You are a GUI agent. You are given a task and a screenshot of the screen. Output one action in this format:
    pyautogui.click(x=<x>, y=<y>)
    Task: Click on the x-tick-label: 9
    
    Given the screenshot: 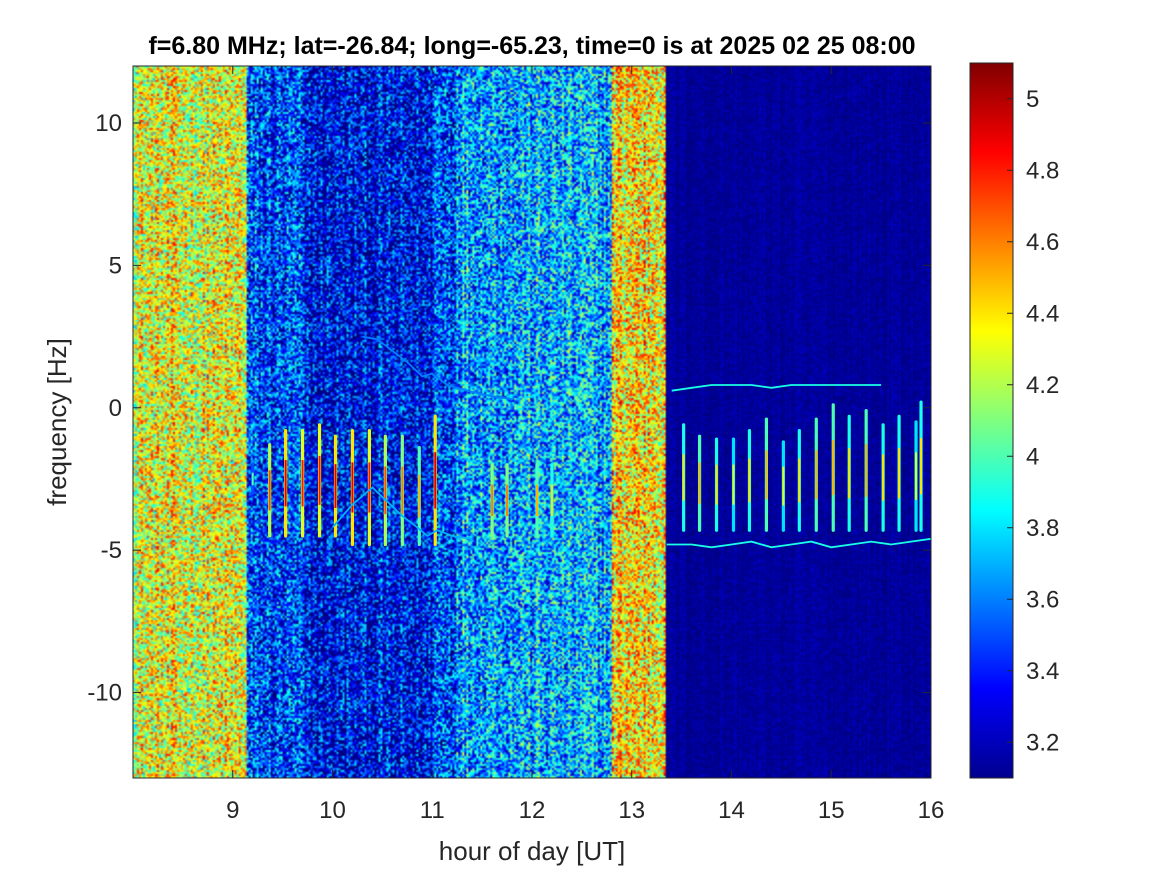 What is the action you would take?
    pyautogui.click(x=232, y=810)
    